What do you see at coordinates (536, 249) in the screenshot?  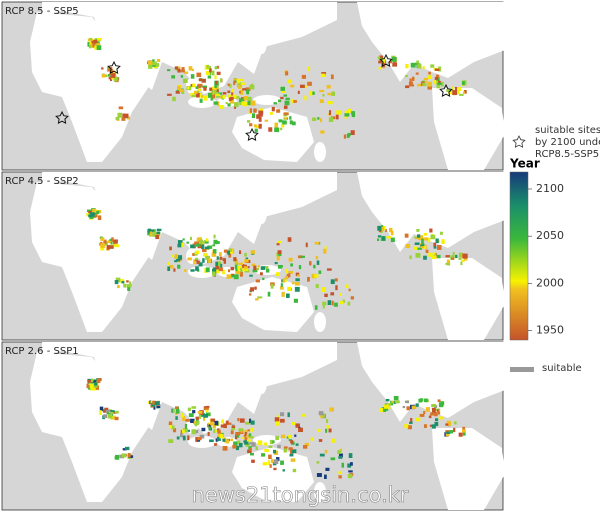 I see `colorbar: Year 1950 2000 2050 2100` at bounding box center [536, 249].